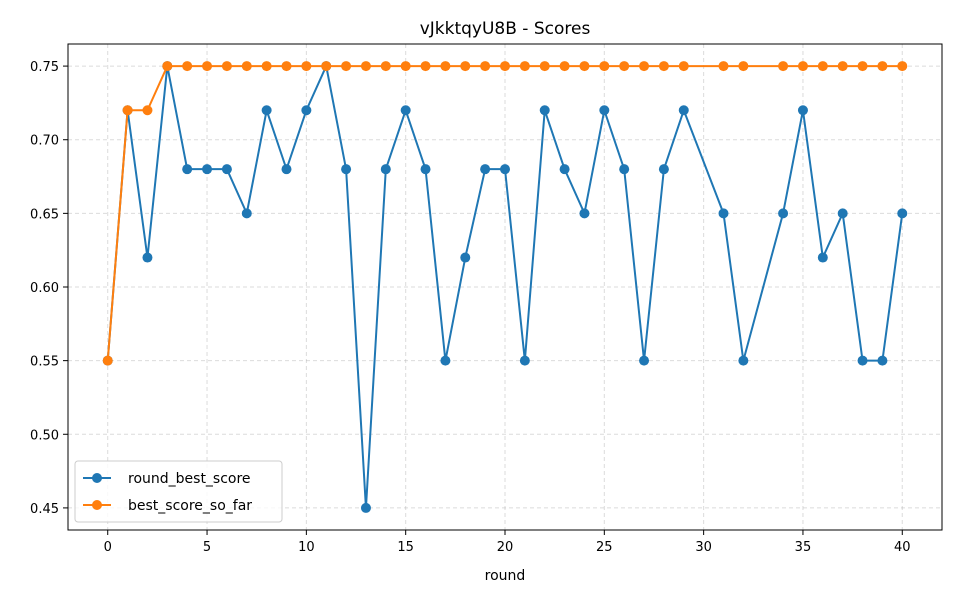 Image resolution: width=960 pixels, height=600 pixels. Describe the element at coordinates (902, 547) in the screenshot. I see `x-tick-label: 40` at that location.